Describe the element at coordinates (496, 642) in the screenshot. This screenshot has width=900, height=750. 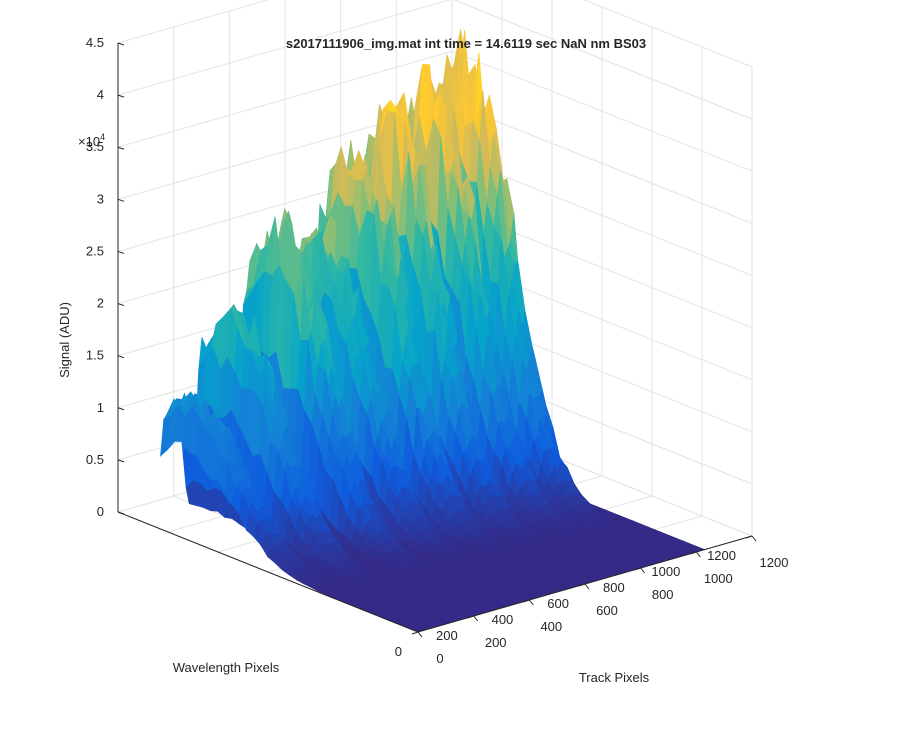
I see `x-tick-label: 200` at that location.